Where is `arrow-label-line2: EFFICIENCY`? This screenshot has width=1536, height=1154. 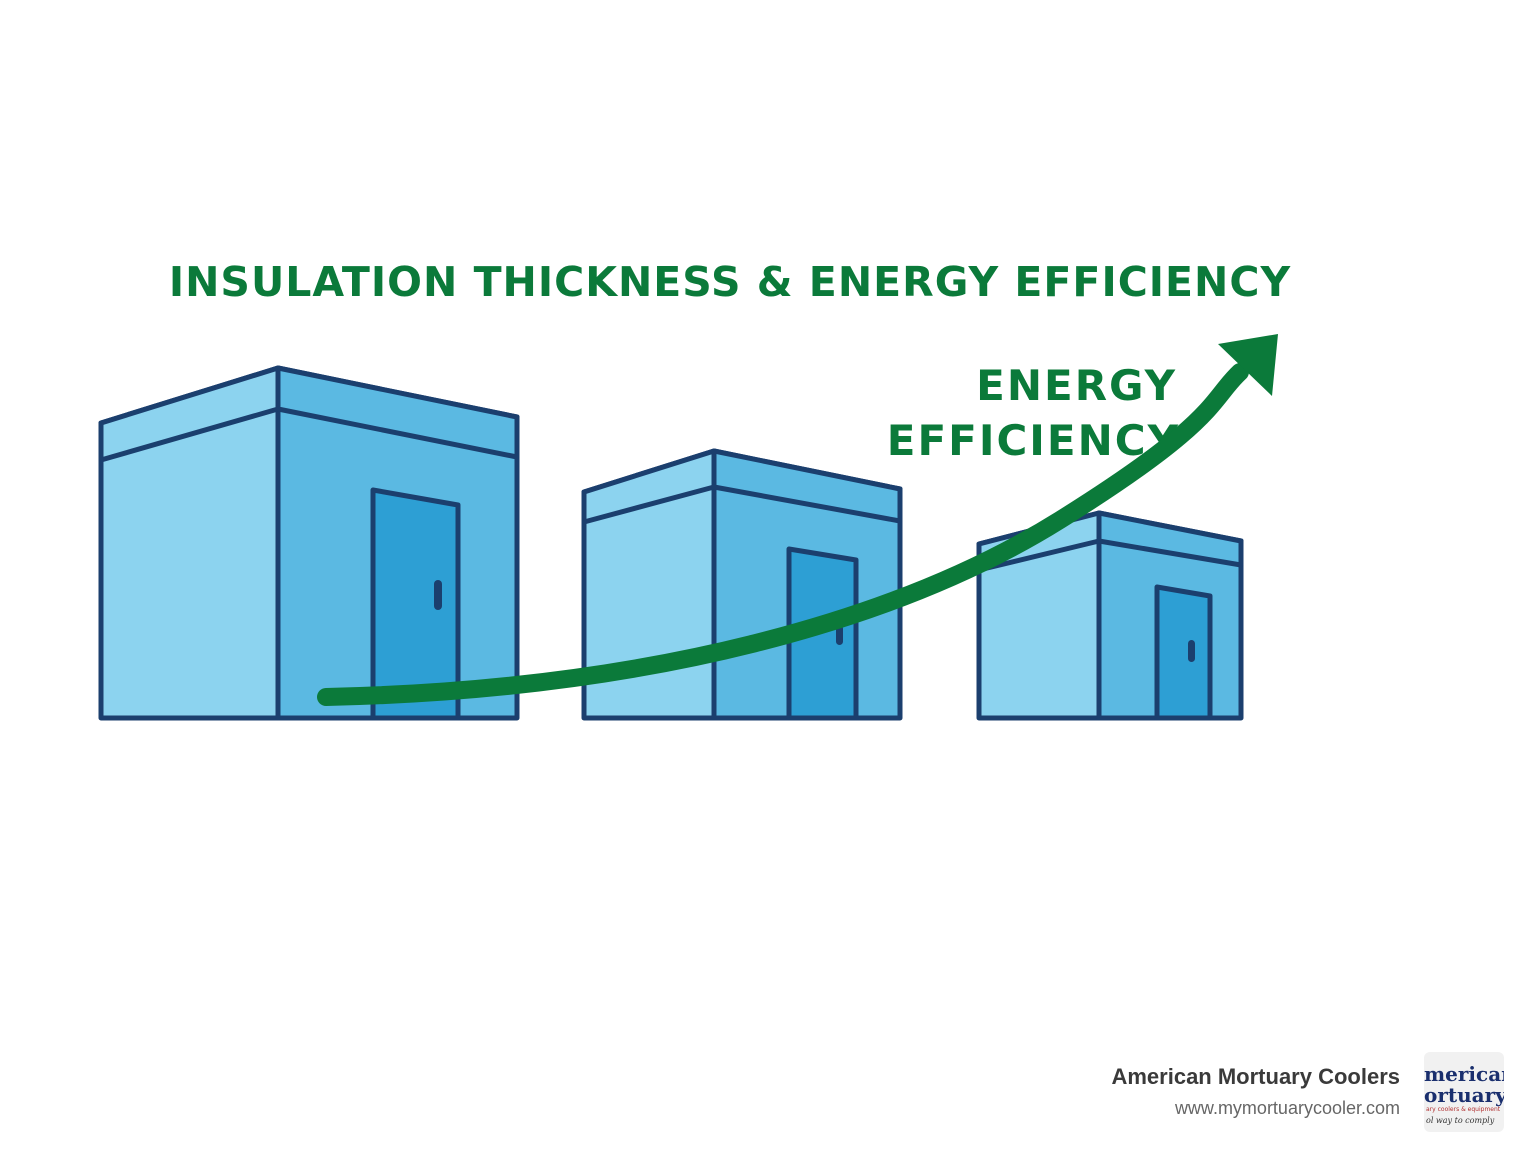
arrow-label-line2: EFFICIENCY is located at coordinates (1033, 440).